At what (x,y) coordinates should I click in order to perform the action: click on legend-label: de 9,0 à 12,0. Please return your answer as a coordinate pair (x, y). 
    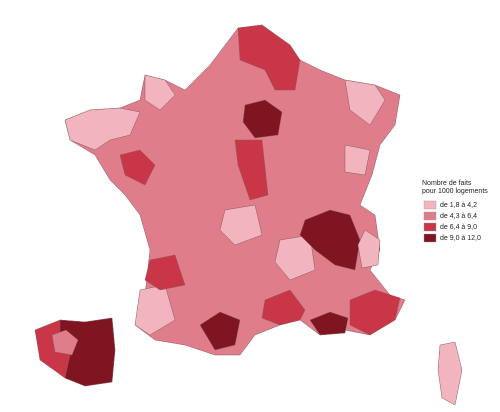
    Looking at the image, I should click on (460, 238).